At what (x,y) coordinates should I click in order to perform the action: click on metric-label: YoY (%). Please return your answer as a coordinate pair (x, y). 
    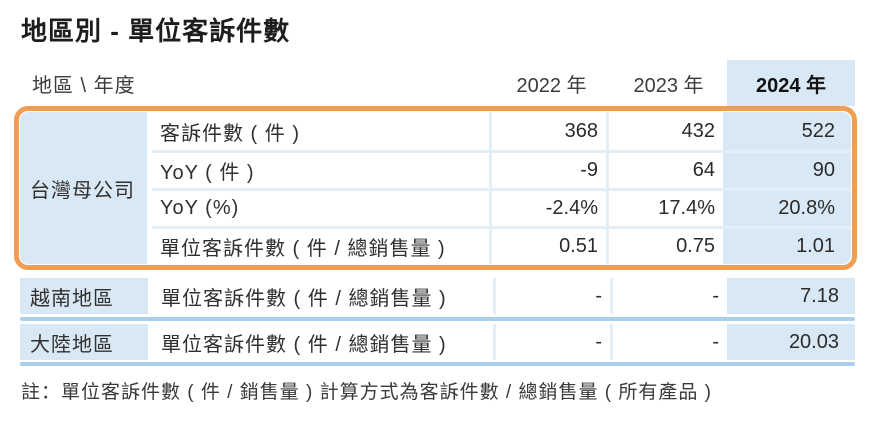
    Looking at the image, I should click on (200, 208).